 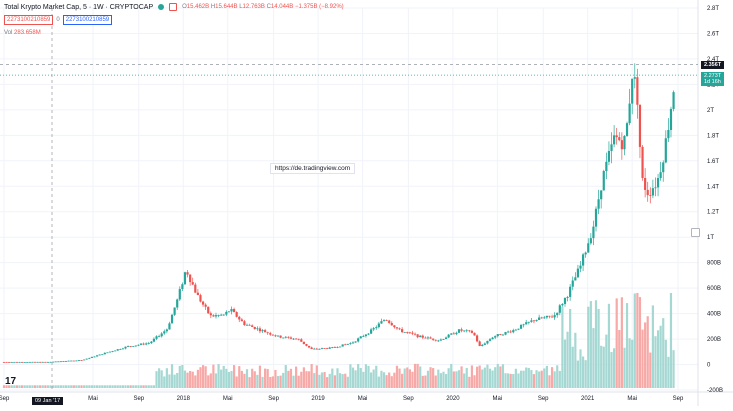 What do you see at coordinates (22, 33) in the screenshot?
I see `volume-legend: Vol 283.658M` at bounding box center [22, 33].